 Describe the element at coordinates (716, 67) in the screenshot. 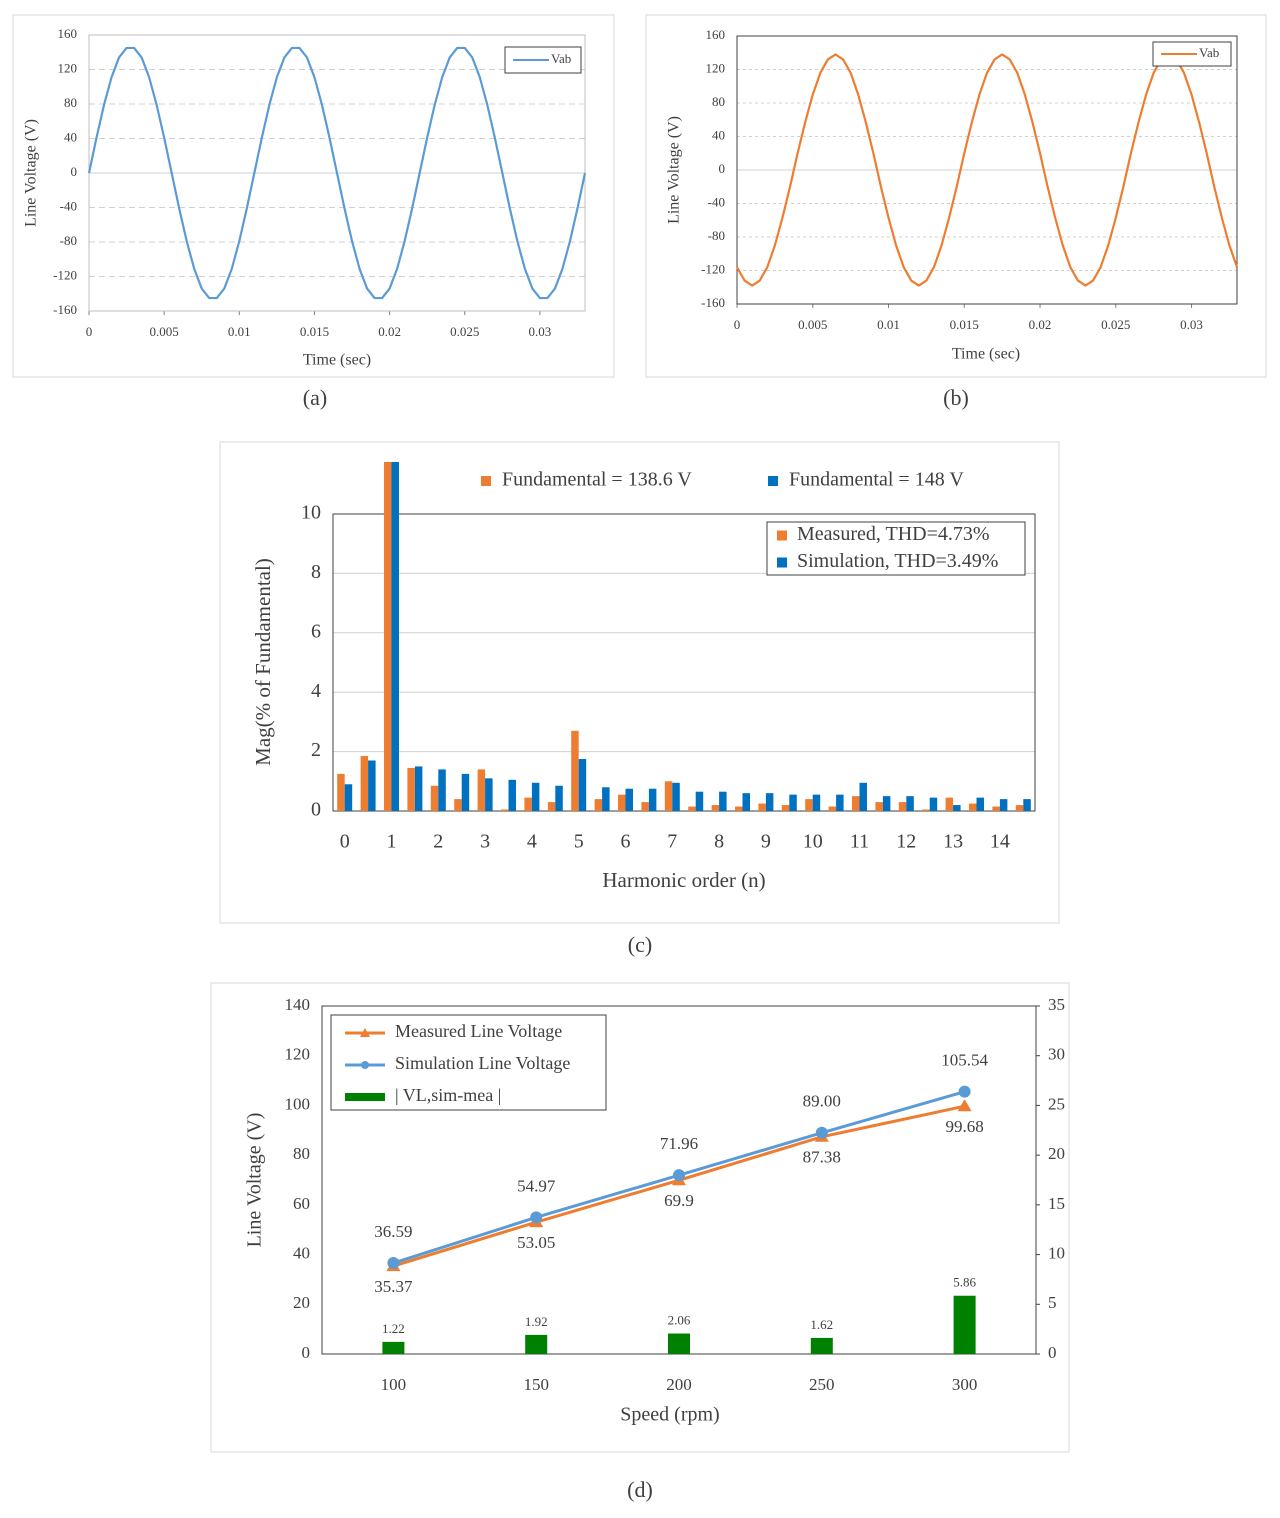

I see `y-tick-label: 120` at that location.